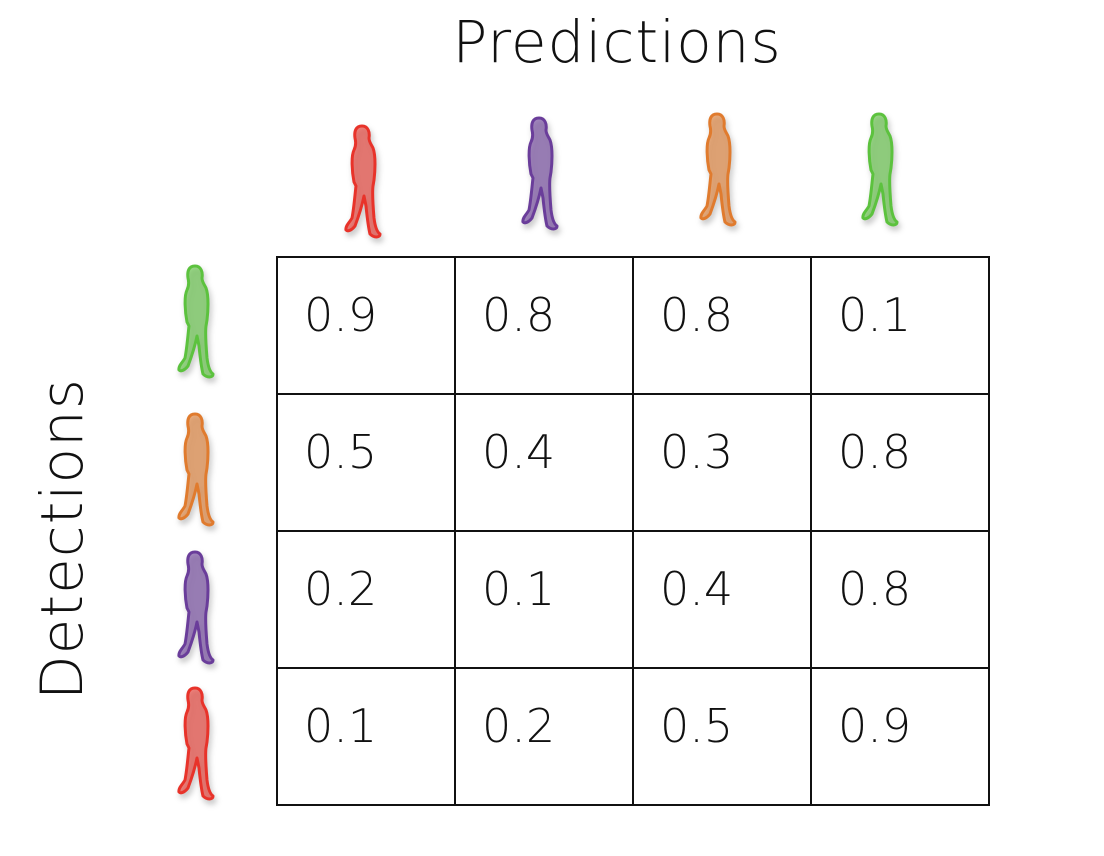 This screenshot has height=856, width=1104. What do you see at coordinates (617, 42) in the screenshot?
I see `predictions-title: Predictions` at bounding box center [617, 42].